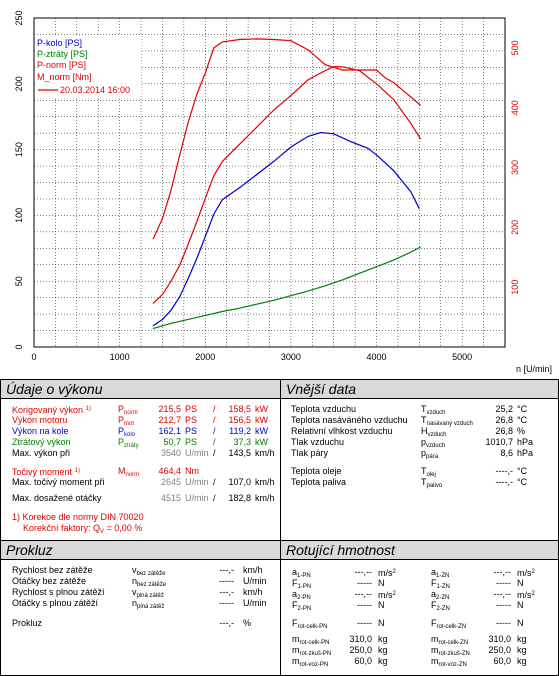 The width and height of the screenshot is (559, 676). I want to click on y-right-tick-label: 300, so click(515, 167).